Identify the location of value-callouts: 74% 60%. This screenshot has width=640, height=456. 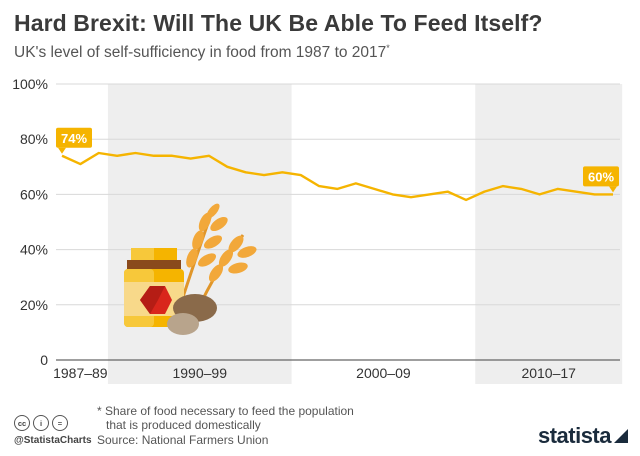
(337, 160).